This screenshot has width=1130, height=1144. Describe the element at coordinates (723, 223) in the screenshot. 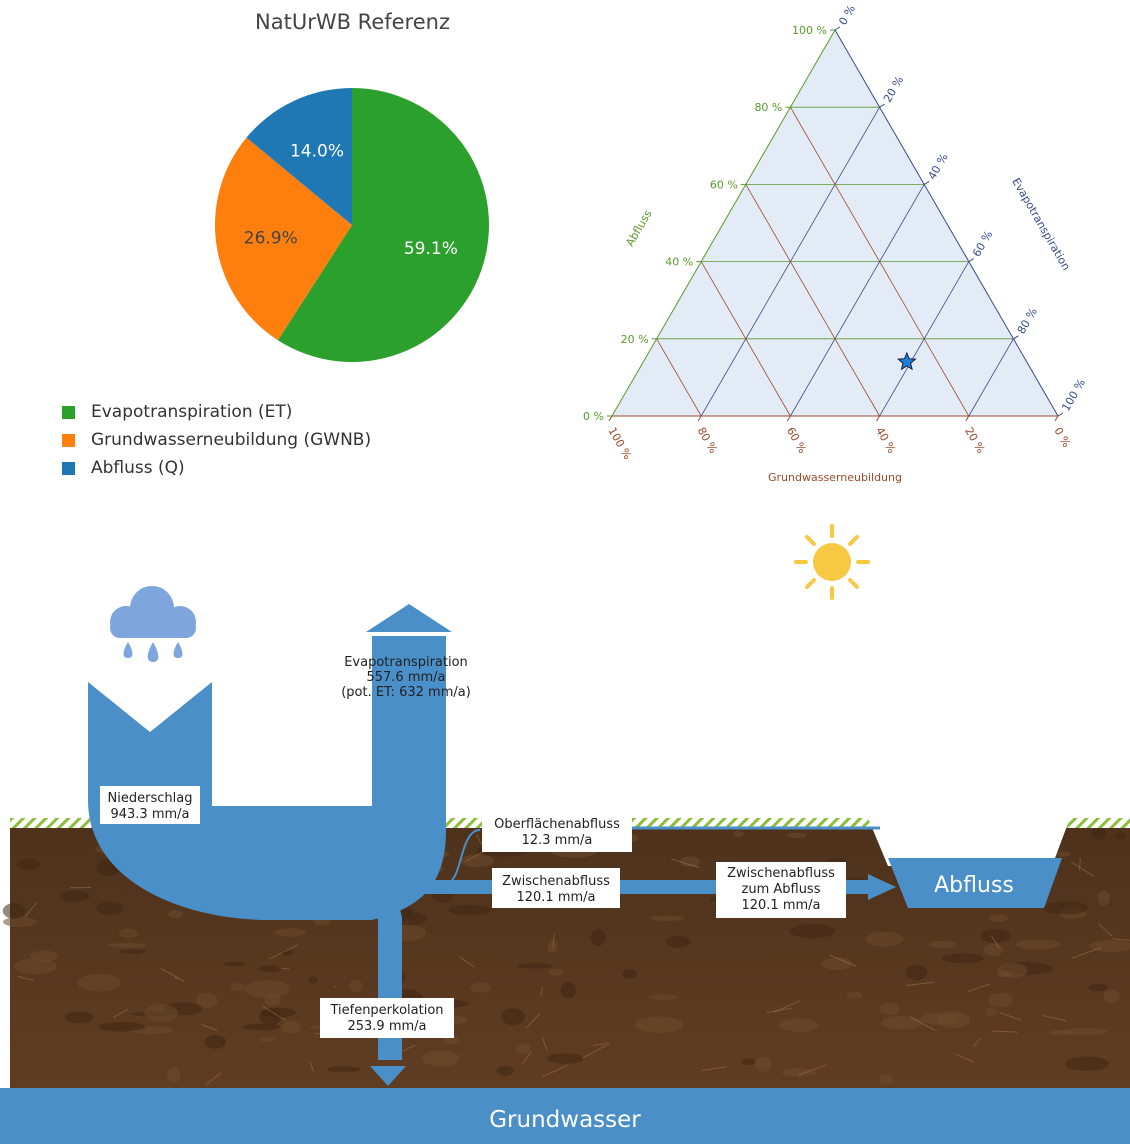

I see `axis-abfluss` at that location.